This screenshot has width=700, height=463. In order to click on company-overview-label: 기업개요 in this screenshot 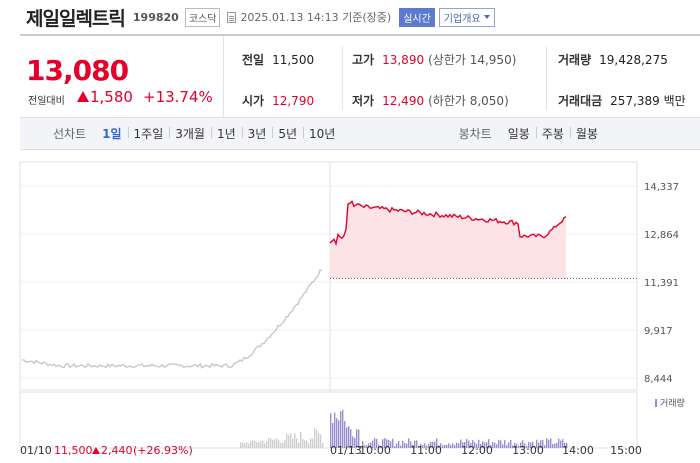, I will do `click(462, 19)`.